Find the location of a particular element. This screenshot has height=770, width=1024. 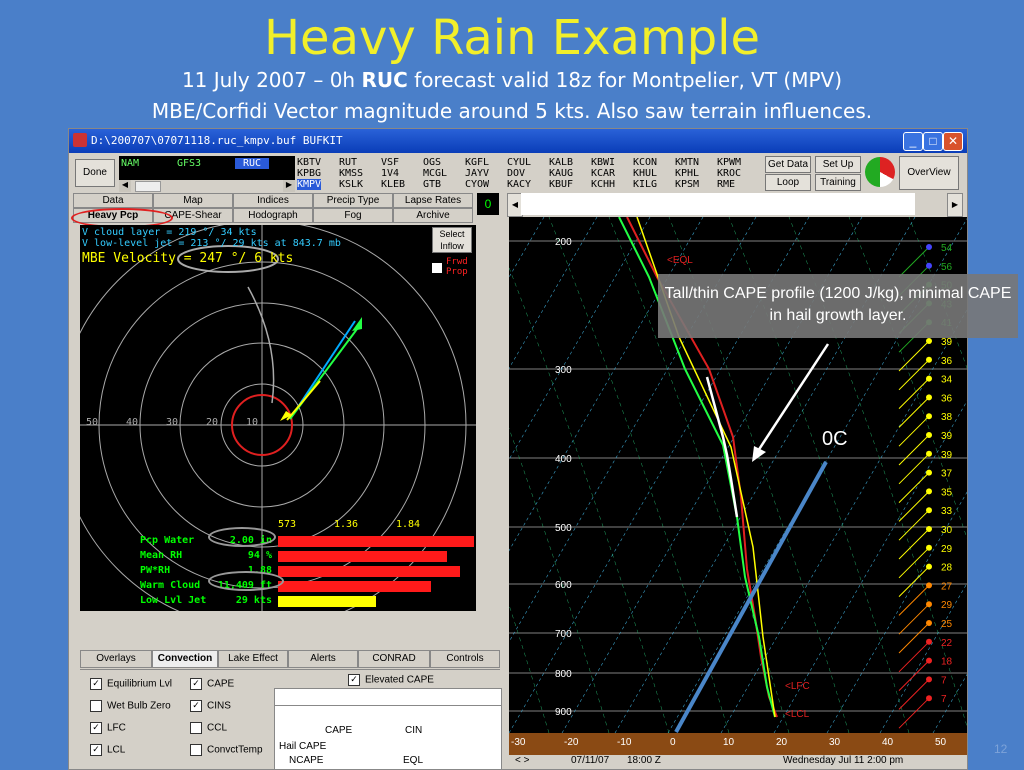

station-kmtn: KMTN is located at coordinates (687, 162).